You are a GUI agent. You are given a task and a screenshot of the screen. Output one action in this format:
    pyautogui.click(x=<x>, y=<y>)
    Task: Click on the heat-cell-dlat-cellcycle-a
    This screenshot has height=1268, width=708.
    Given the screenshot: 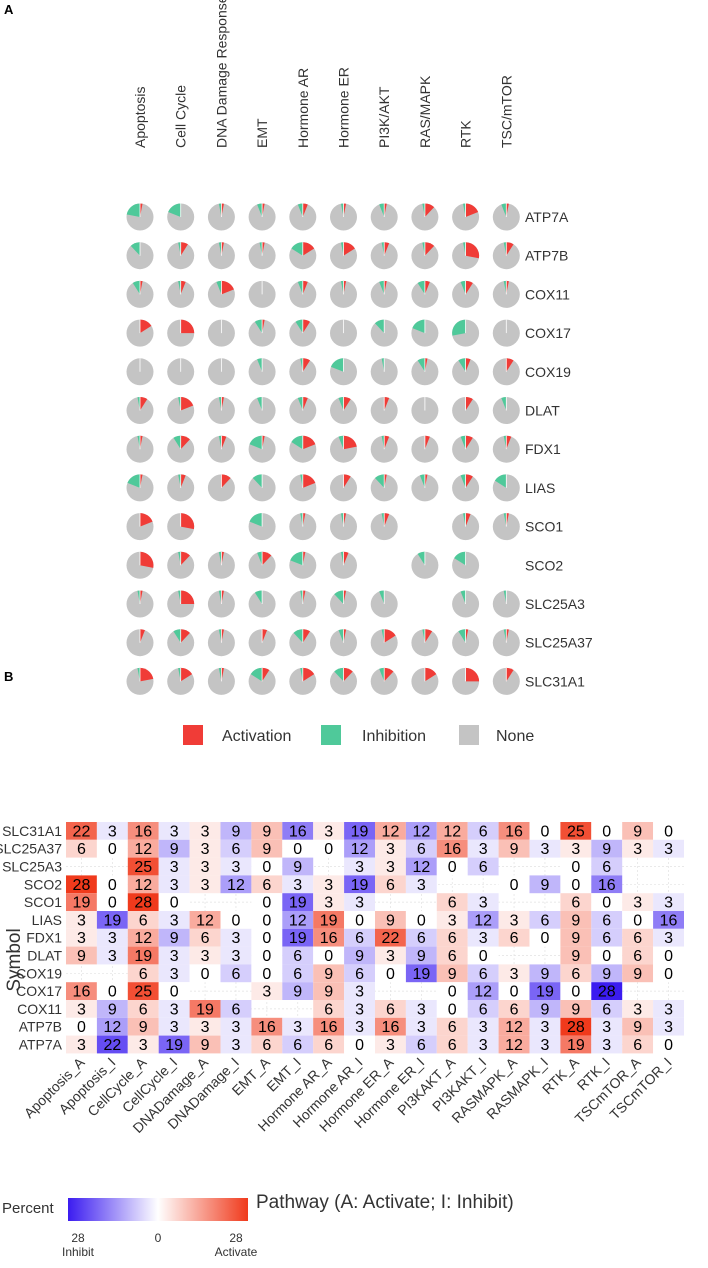 What is the action you would take?
    pyautogui.click(x=143, y=955)
    